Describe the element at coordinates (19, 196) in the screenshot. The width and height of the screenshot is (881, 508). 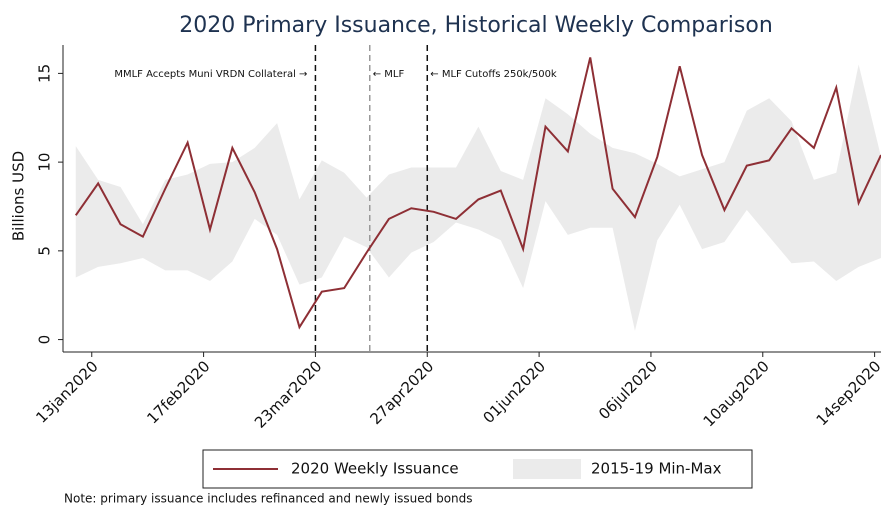
I see `y-axis-label: Billions USD` at that location.